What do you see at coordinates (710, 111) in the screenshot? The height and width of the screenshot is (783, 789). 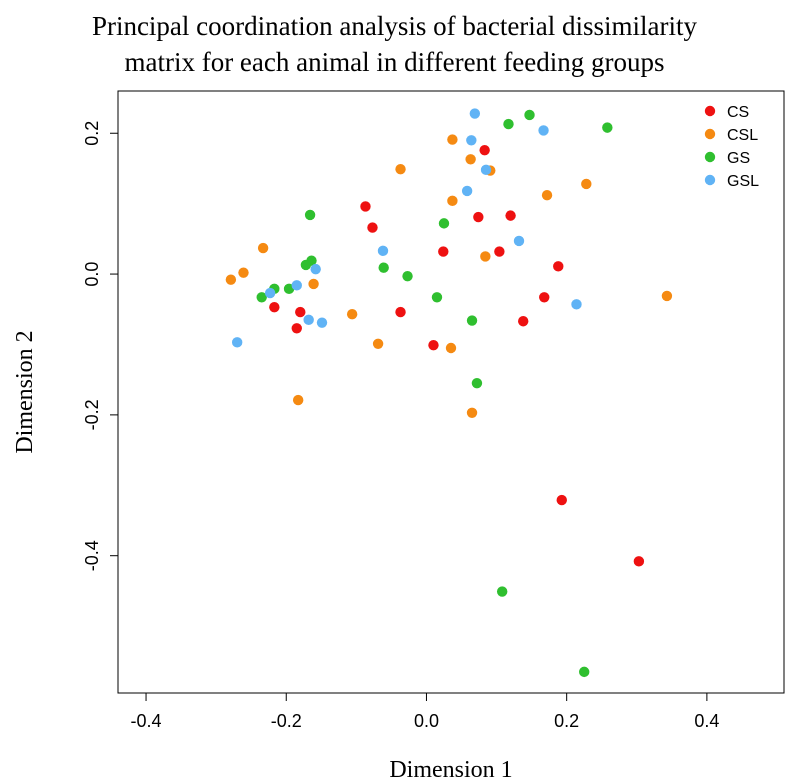 I see `legend-swatch-cs` at bounding box center [710, 111].